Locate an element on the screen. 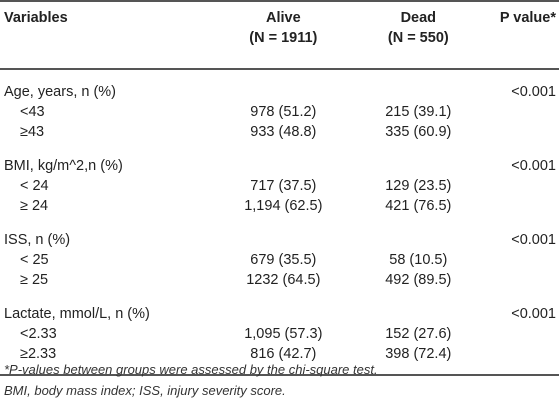 This screenshot has height=408, width=559. header-alive: Alive (N = 1911) is located at coordinates (283, 35).